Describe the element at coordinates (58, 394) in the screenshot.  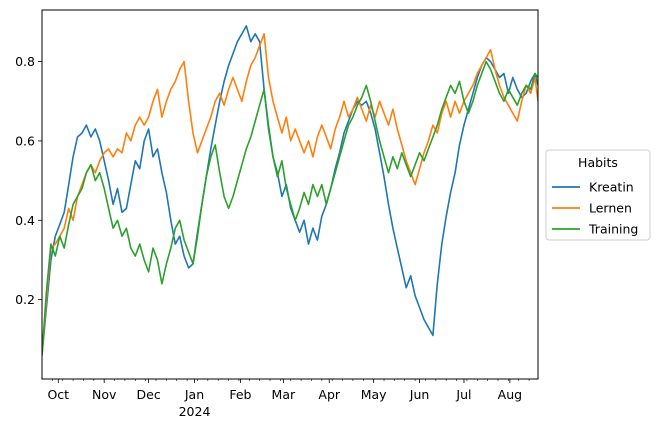
I see `x-tick-label: Oct` at that location.